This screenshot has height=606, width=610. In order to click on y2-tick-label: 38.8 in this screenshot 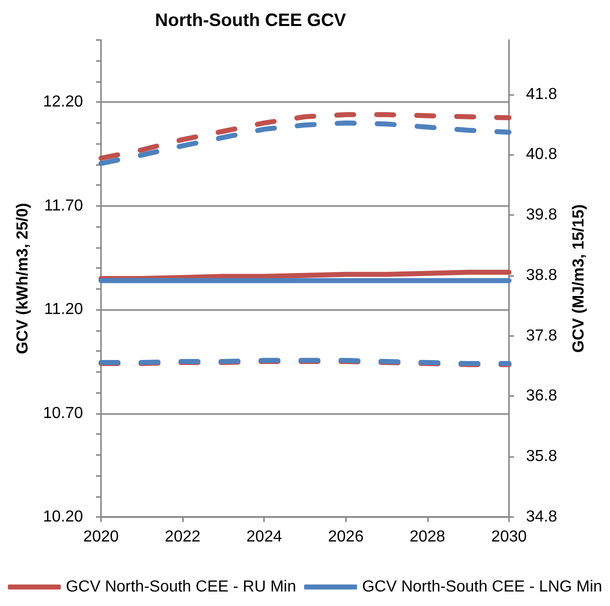, I will do `click(542, 275)`.